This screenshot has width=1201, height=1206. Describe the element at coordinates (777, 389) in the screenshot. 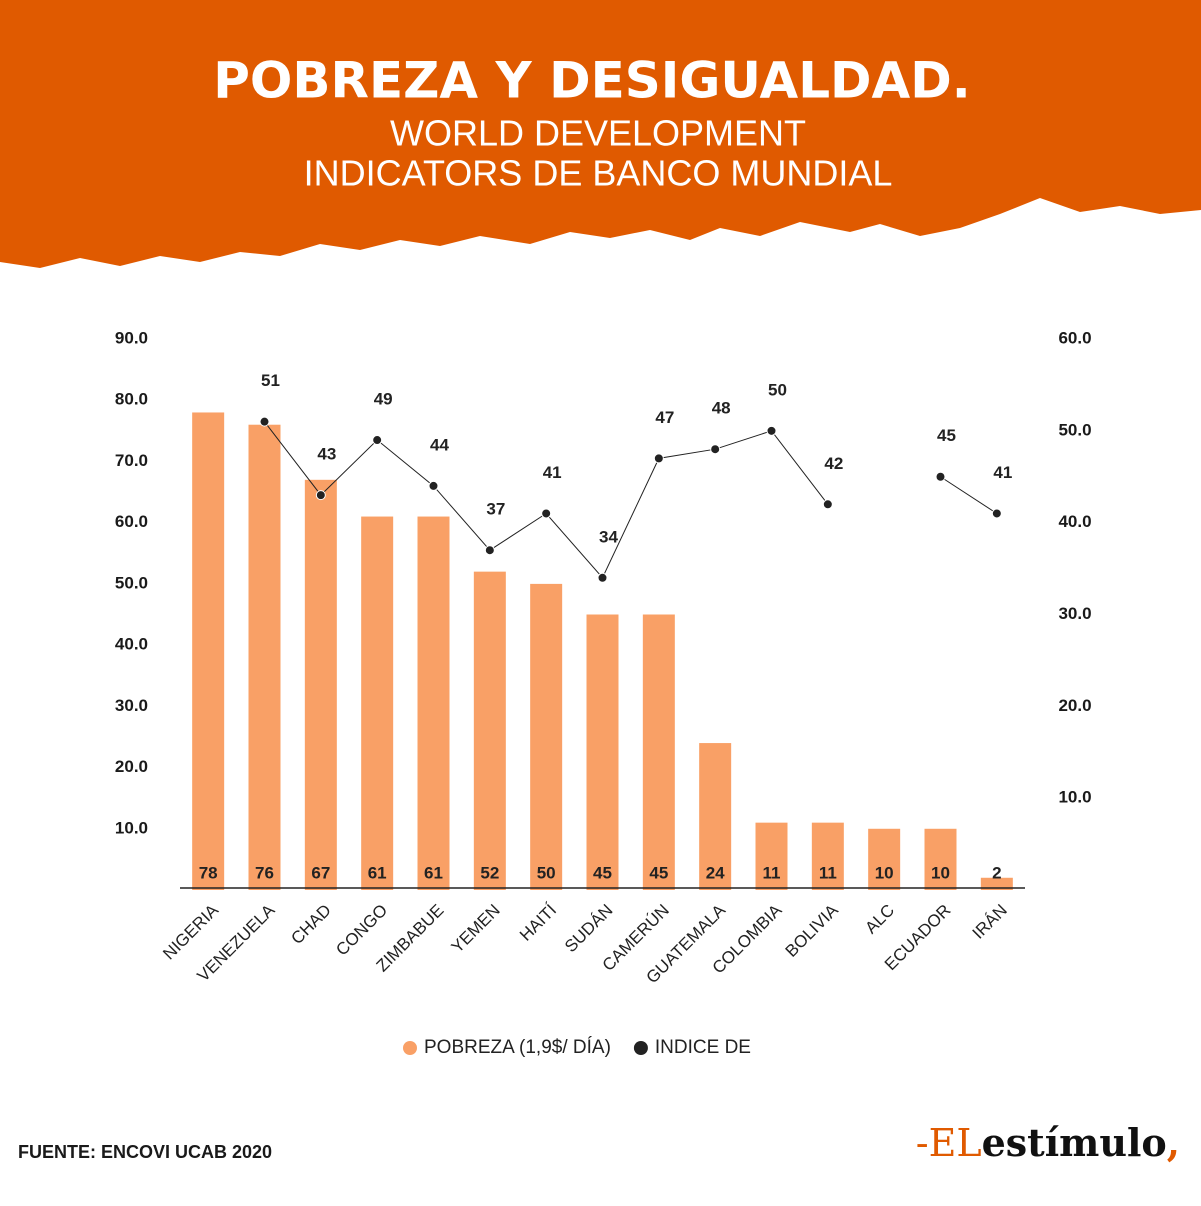

I see `line-value-label: 50` at that location.